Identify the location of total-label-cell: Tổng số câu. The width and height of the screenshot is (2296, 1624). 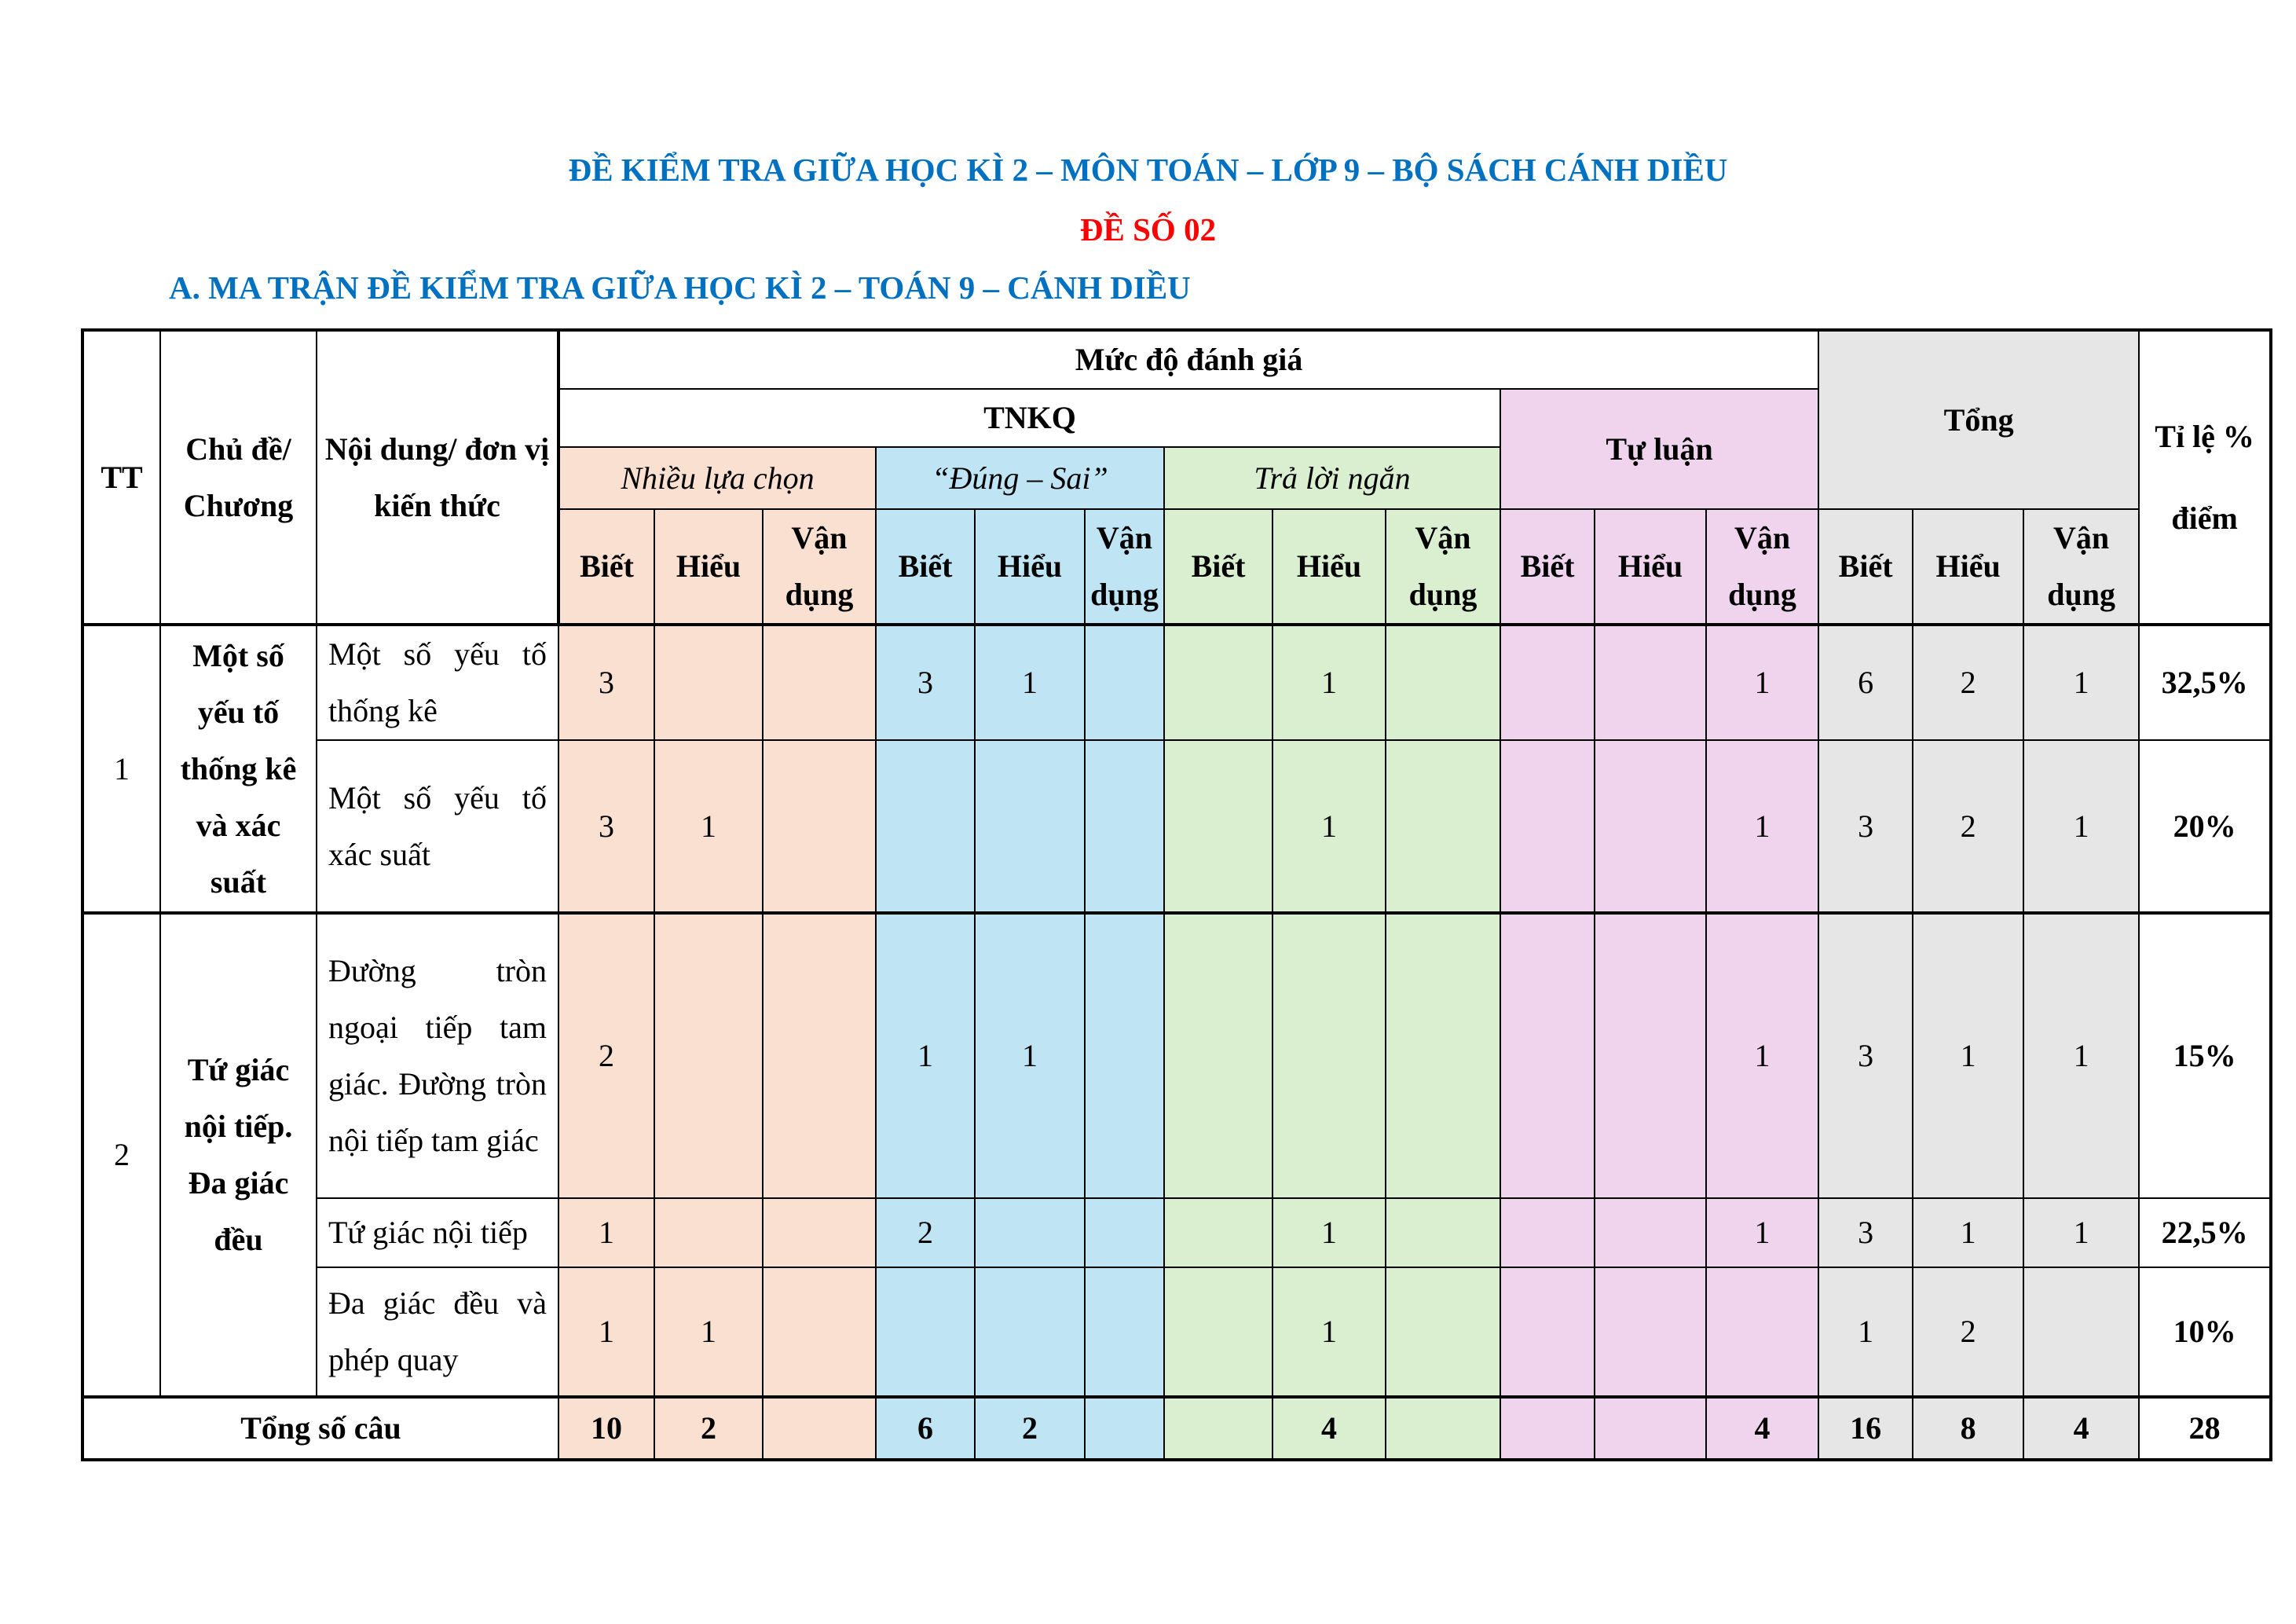
(320, 1428).